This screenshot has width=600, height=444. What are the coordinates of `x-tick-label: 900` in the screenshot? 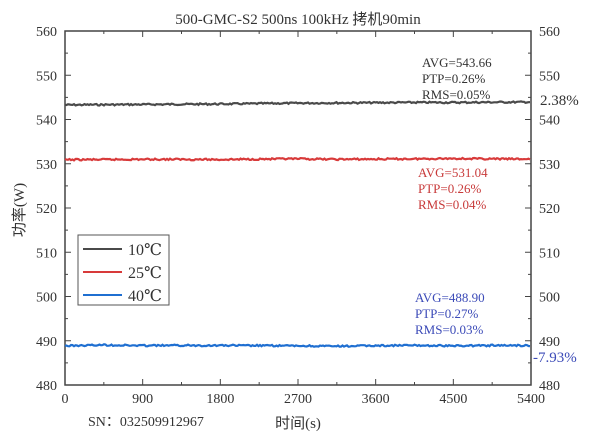 It's located at (142, 399).